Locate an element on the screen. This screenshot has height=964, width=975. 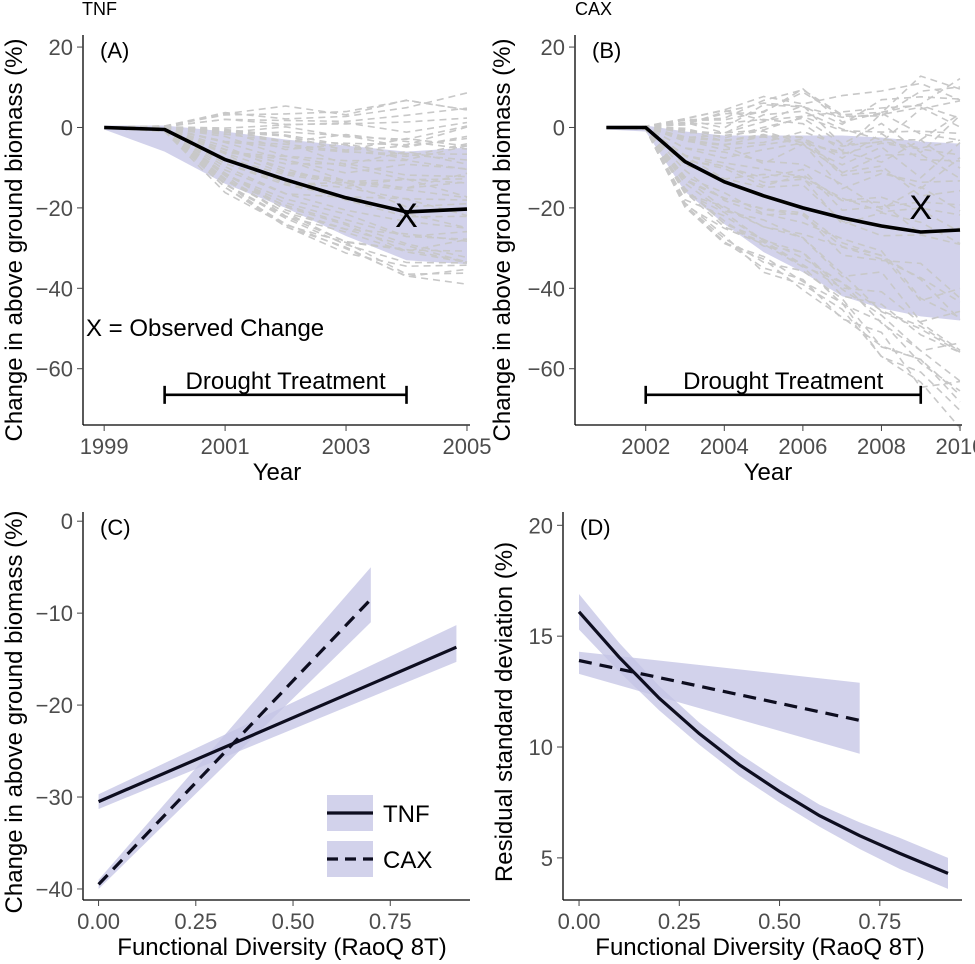
panel-a-mean-layer is located at coordinates (286, 169).